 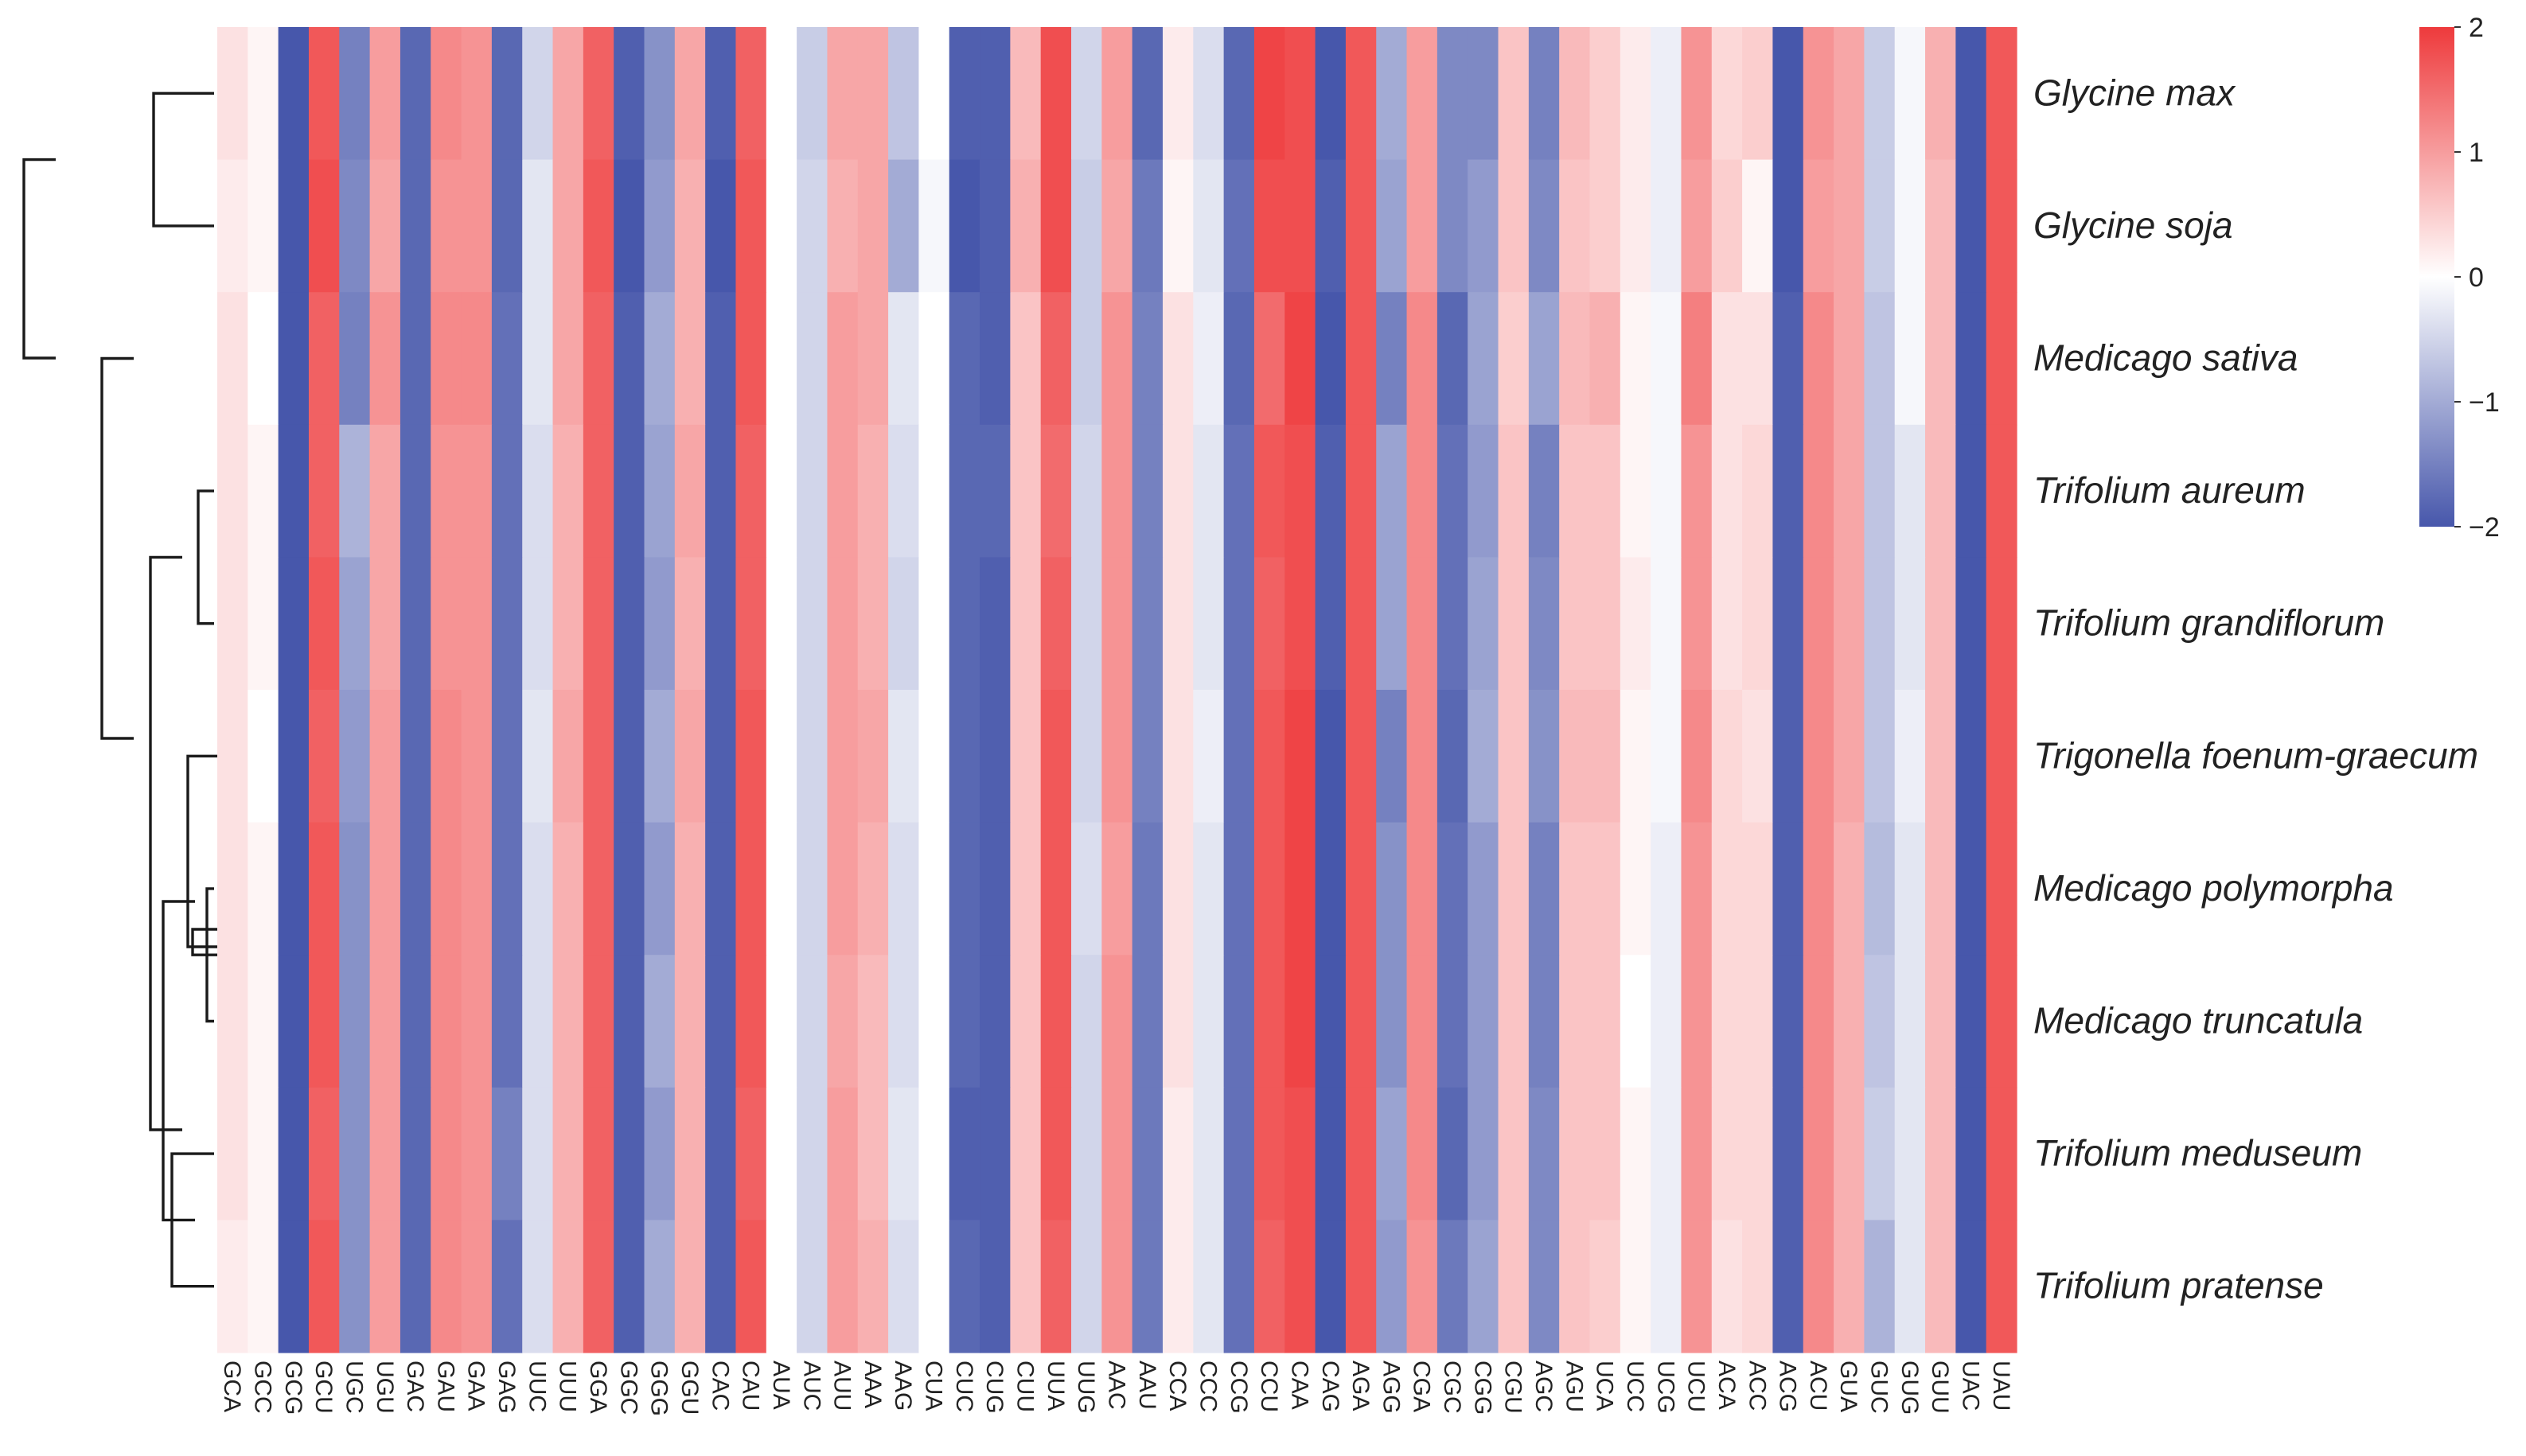 What do you see at coordinates (476, 1386) in the screenshot?
I see `column-label: GAA` at bounding box center [476, 1386].